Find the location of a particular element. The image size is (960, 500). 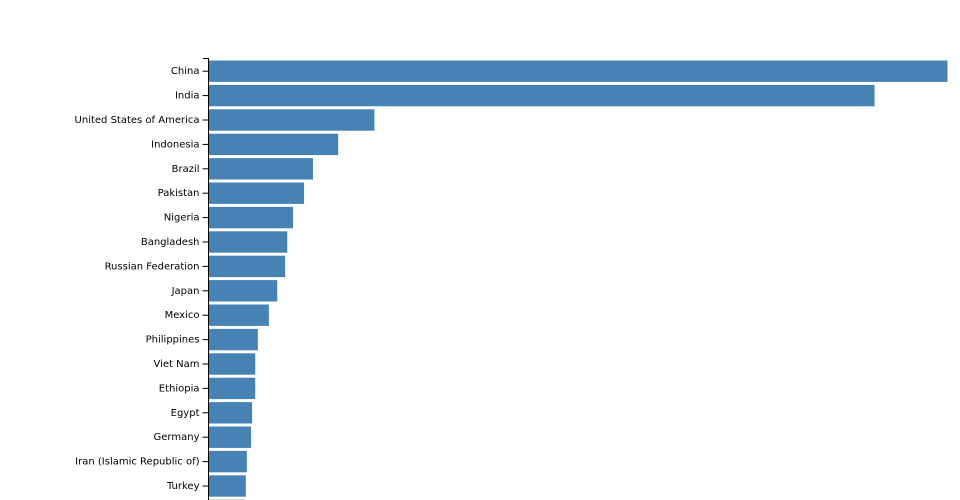

y-tick-label: Nigeria is located at coordinates (182, 218).